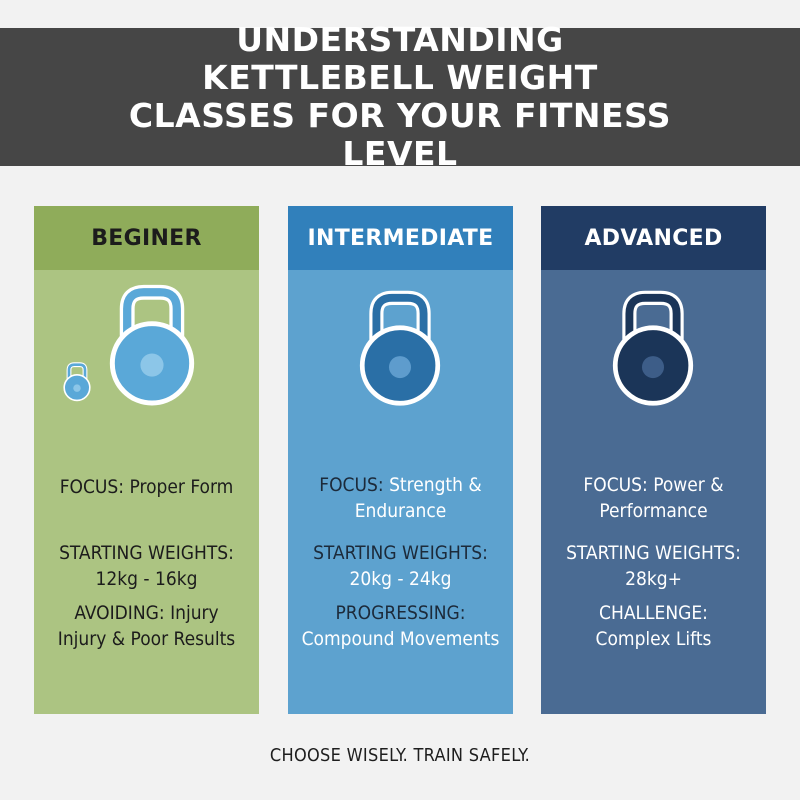 This screenshot has height=800, width=800. What do you see at coordinates (146, 566) in the screenshot?
I see `starting-weights: STARTING WEIGHTS: 12kg - 16kg` at bounding box center [146, 566].